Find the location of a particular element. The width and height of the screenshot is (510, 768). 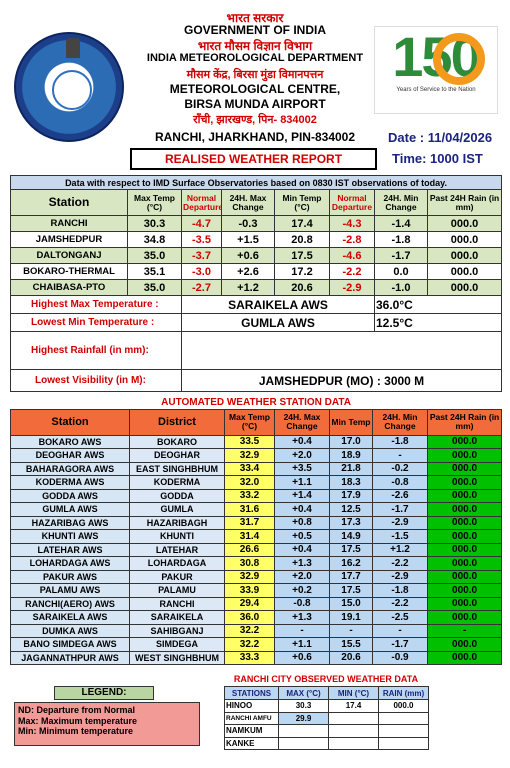

highest-max-value: 36.0°C is located at coordinates (438, 304).